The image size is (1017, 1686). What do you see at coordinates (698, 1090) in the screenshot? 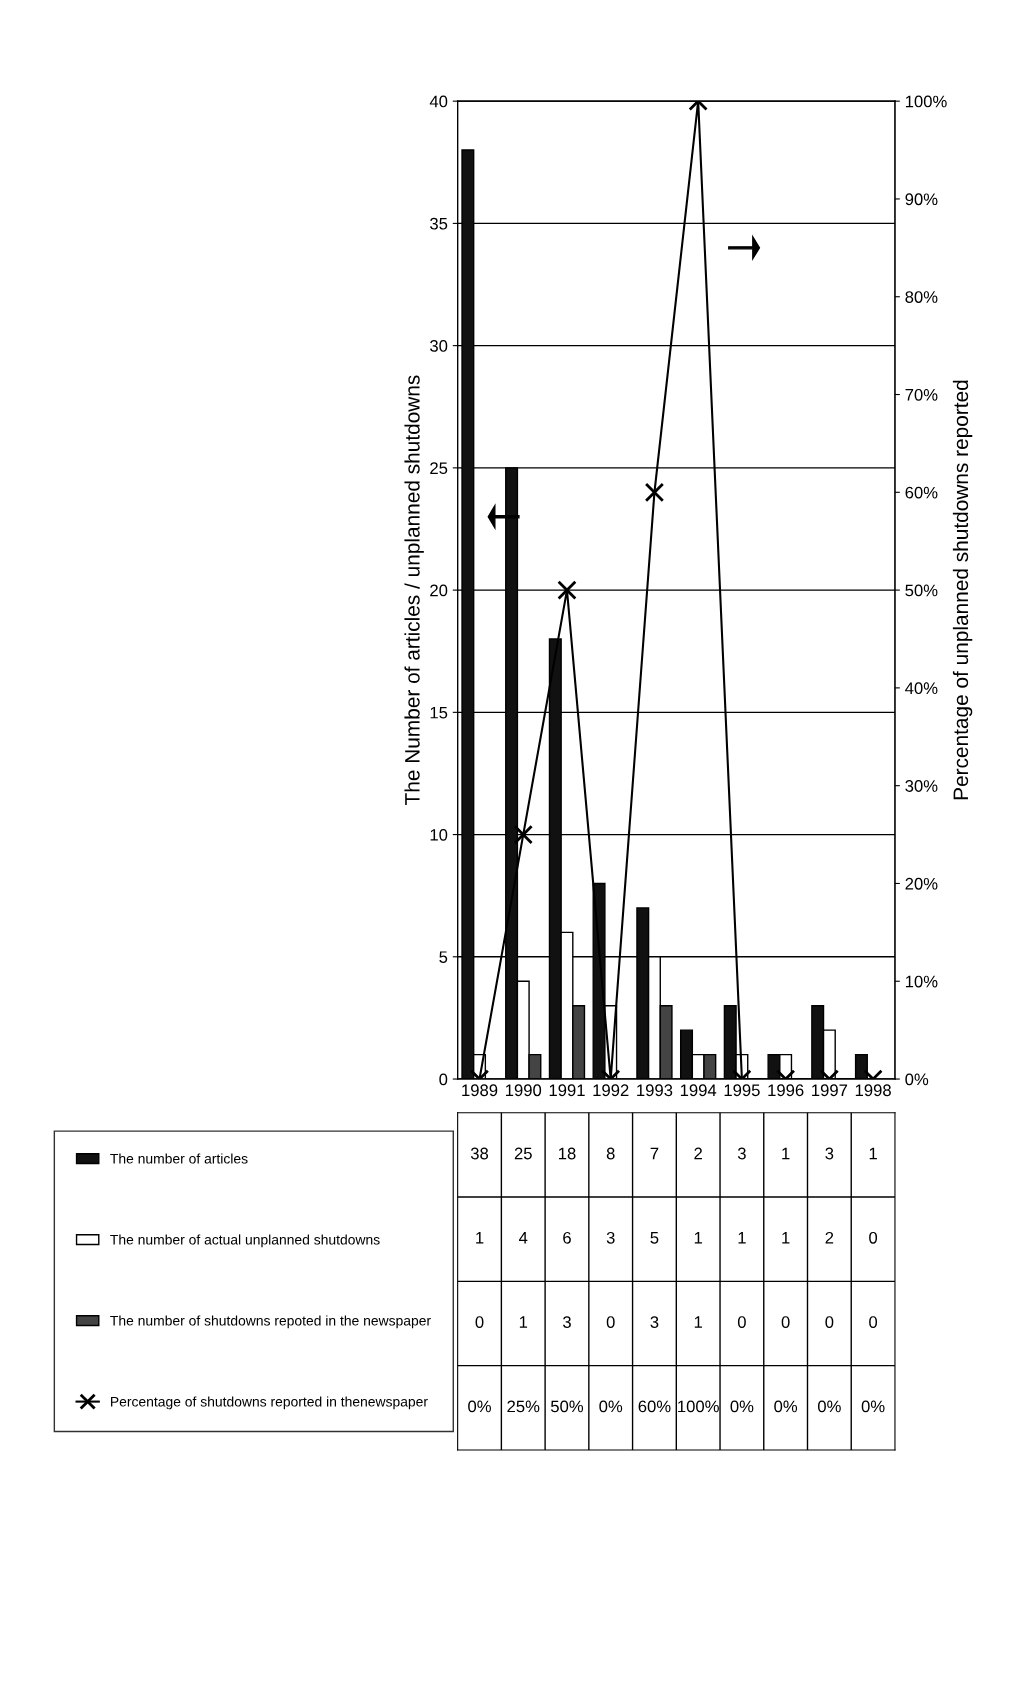
I see `x-tick-label: 1994` at bounding box center [698, 1090].